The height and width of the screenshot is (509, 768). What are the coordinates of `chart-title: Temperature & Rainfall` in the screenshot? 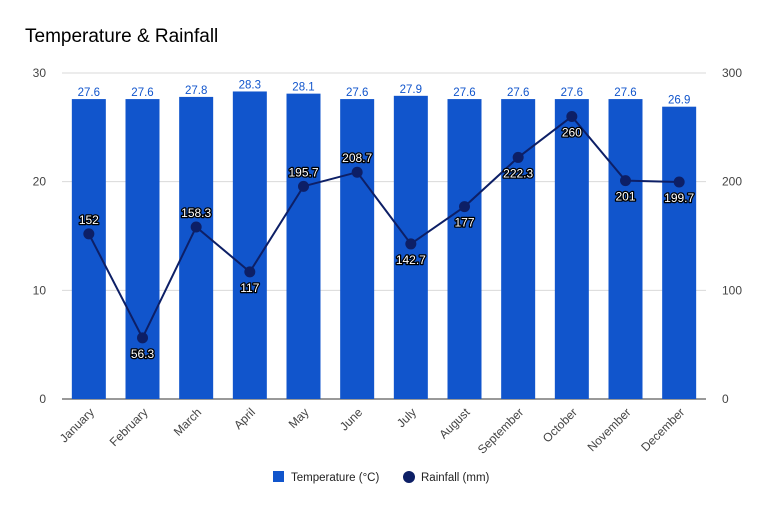 It's located at (122, 36).